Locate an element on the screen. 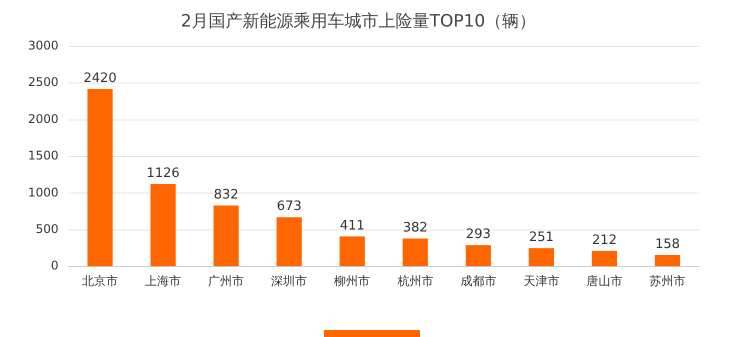 Image resolution: width=747 pixels, height=337 pixels. data-label: 293 is located at coordinates (478, 234).